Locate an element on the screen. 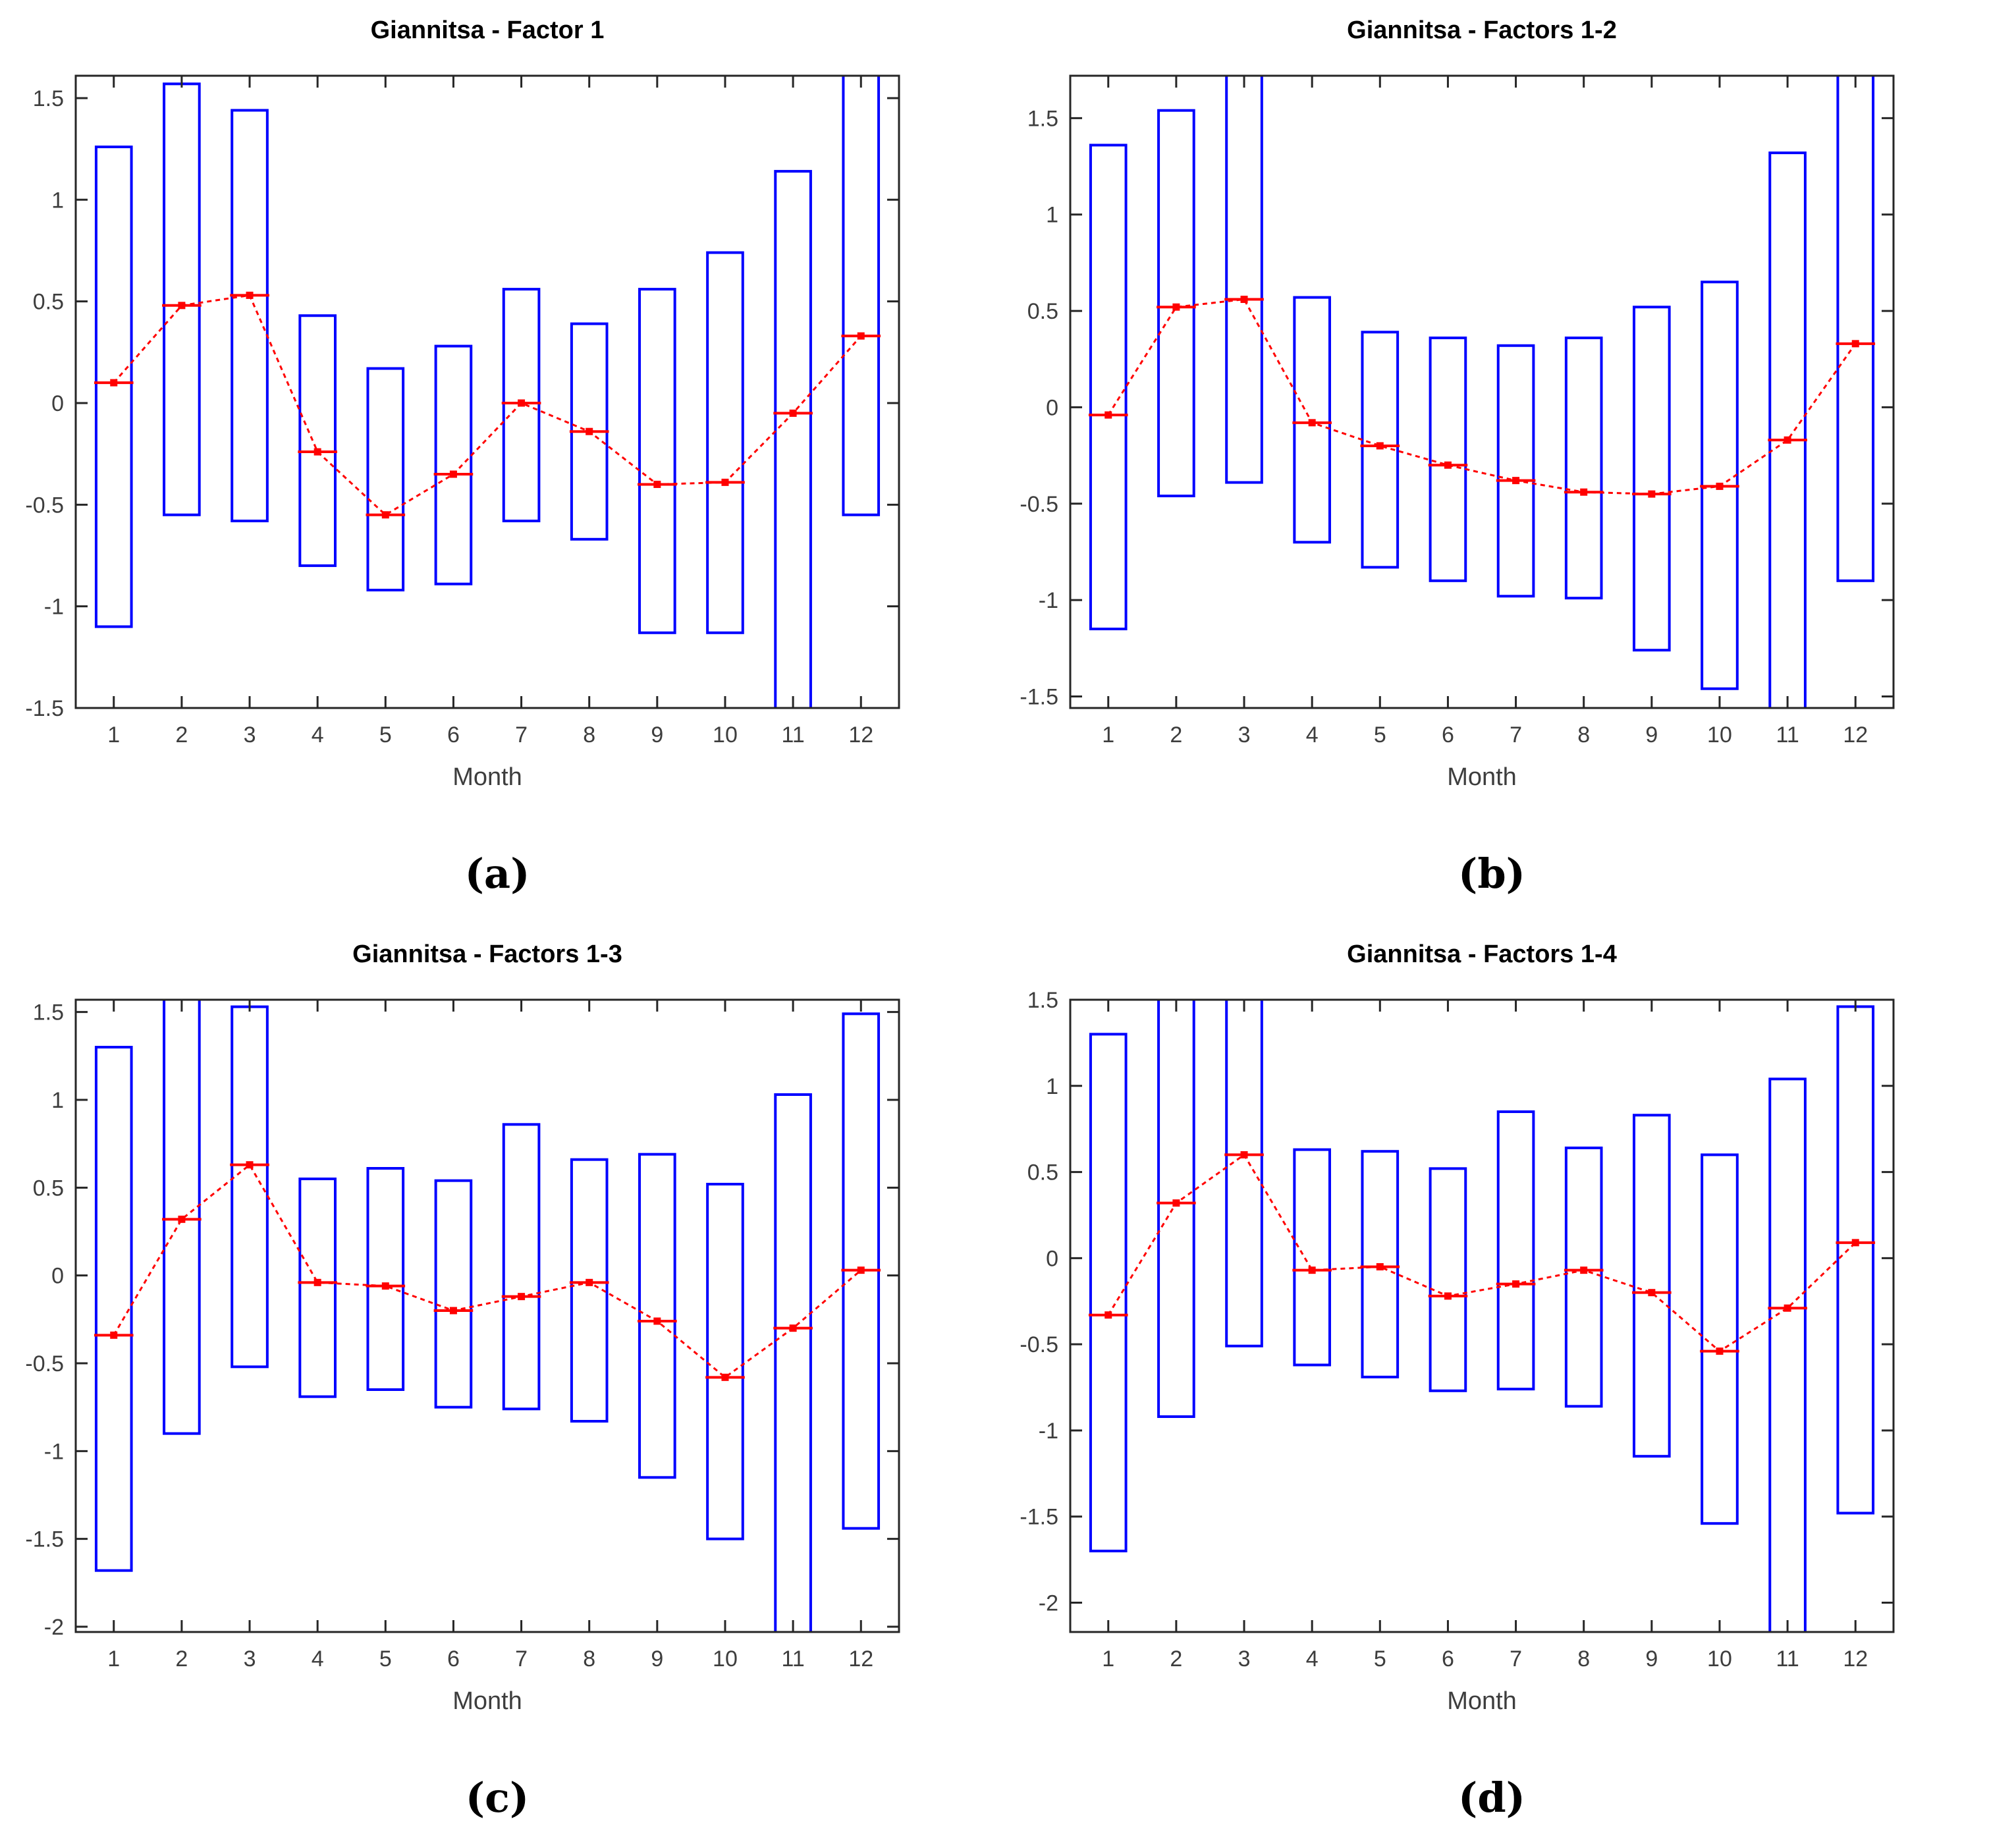 This screenshot has width=1989, height=1848. chart-title: Giannitsa - Factor 1 is located at coordinates (488, 30).